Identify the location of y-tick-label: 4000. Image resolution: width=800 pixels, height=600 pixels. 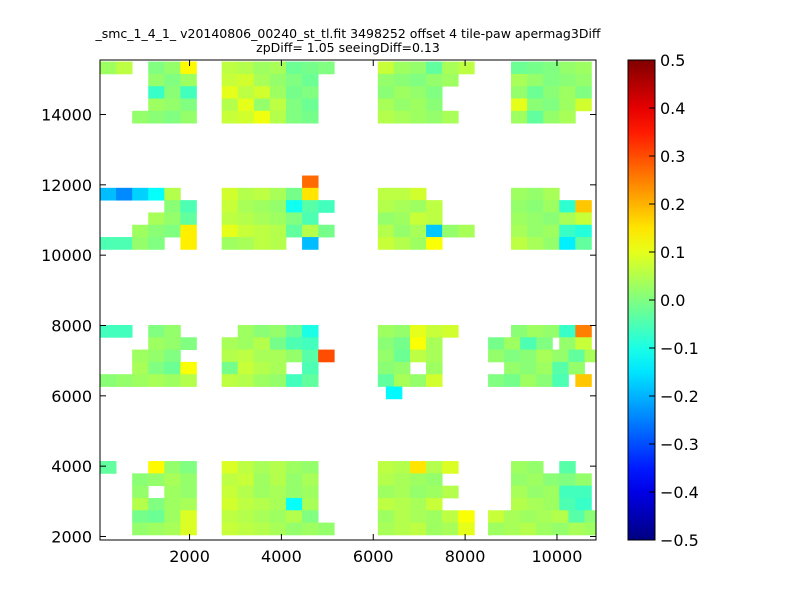
(71, 466).